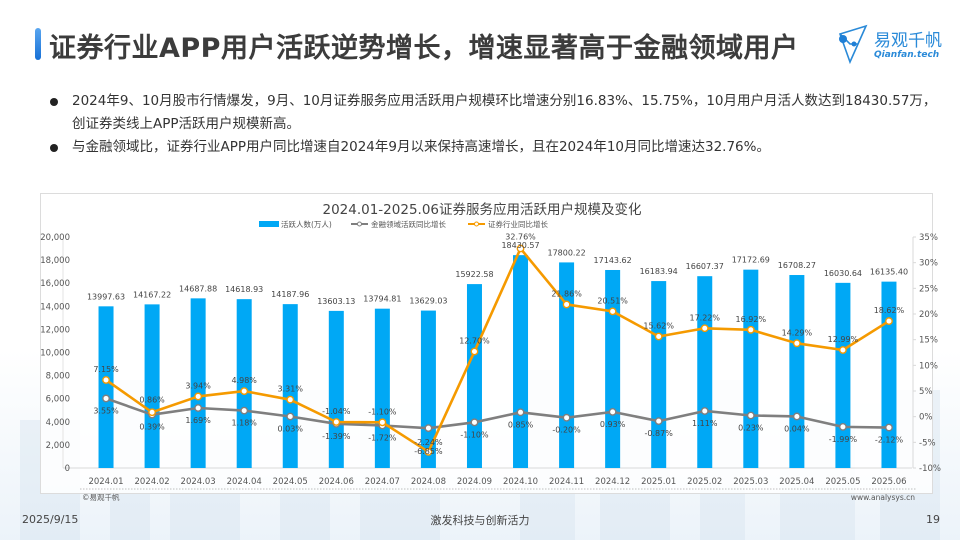 This screenshot has width=960, height=540. Describe the element at coordinates (382, 411) in the screenshot. I see `securities-growth-label: -1.10%` at that location.